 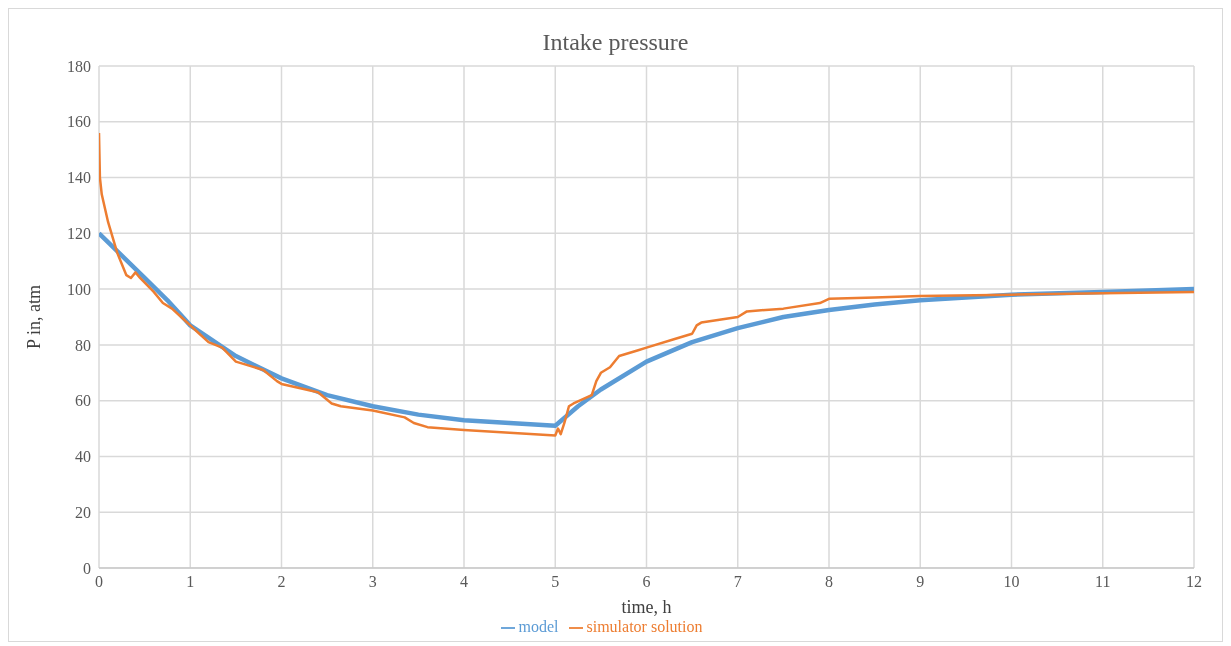 What do you see at coordinates (920, 582) in the screenshot?
I see `x-tick-label: 9` at bounding box center [920, 582].